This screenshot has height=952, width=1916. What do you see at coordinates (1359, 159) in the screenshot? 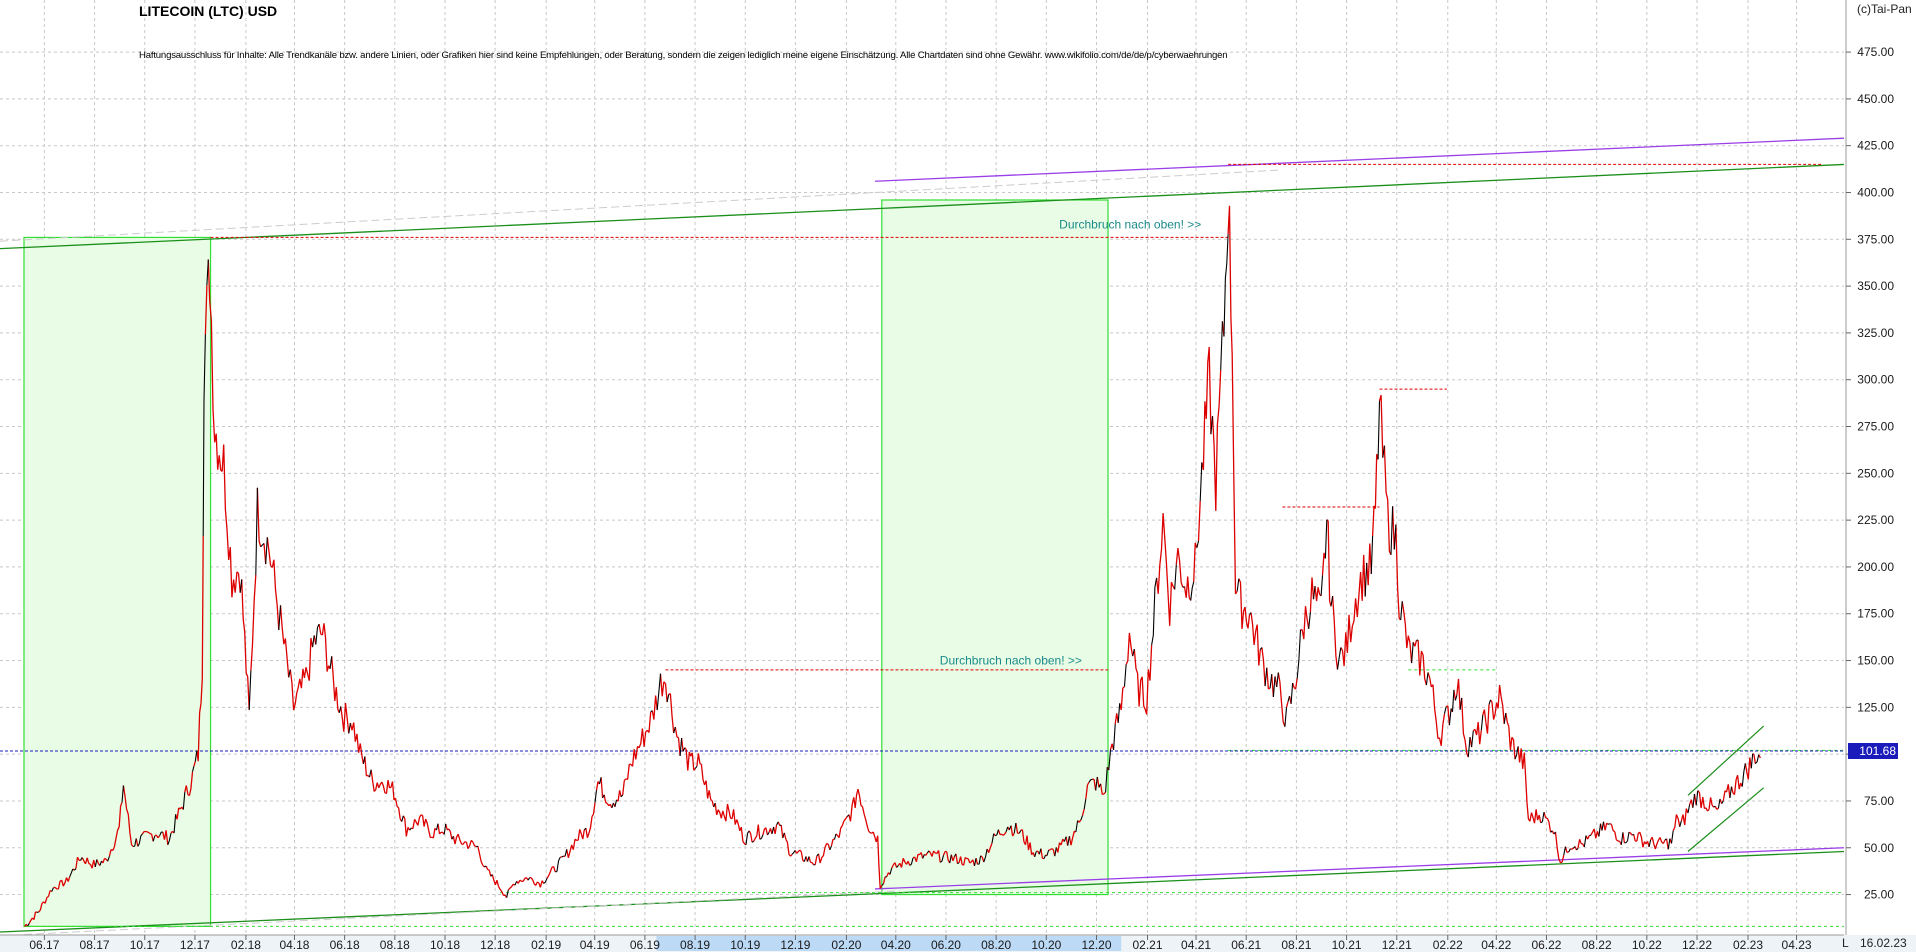
I see `upper-purple-trendline` at bounding box center [1359, 159].